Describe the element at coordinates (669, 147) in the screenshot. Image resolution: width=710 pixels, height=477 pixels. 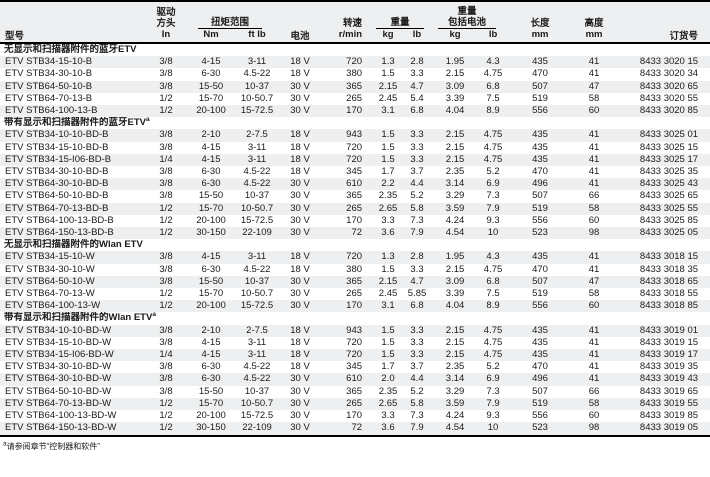
I see `cell: 8433 3025 15` at that location.